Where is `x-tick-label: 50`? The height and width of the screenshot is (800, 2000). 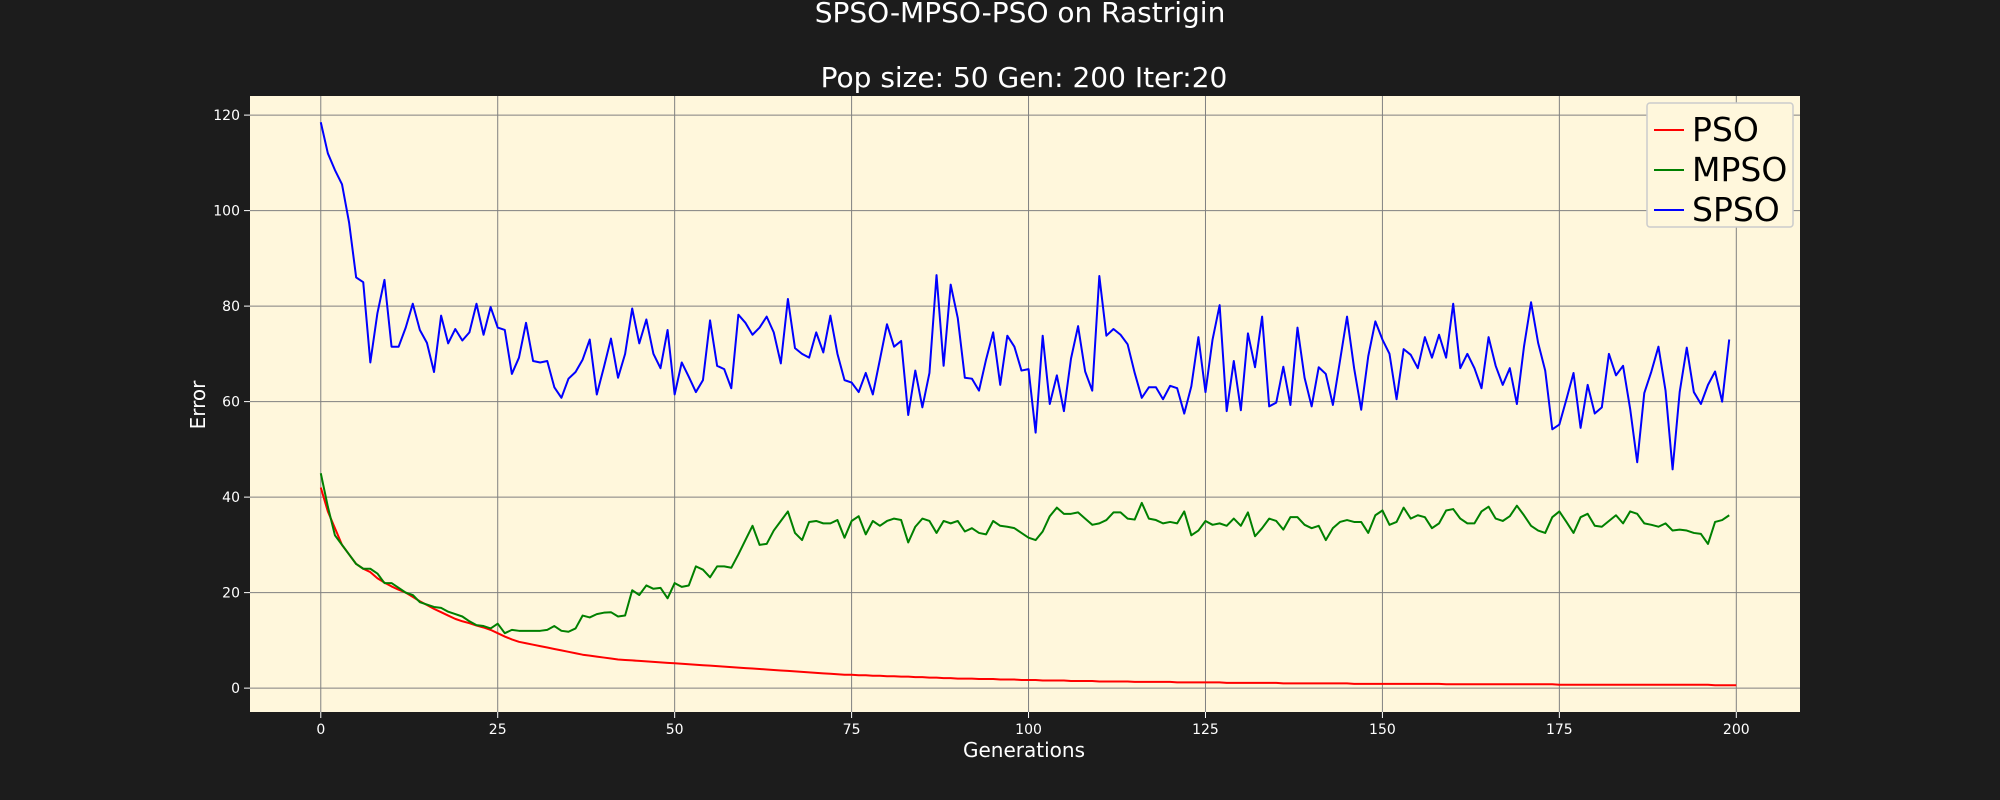
x-tick-label: 50 is located at coordinates (675, 730).